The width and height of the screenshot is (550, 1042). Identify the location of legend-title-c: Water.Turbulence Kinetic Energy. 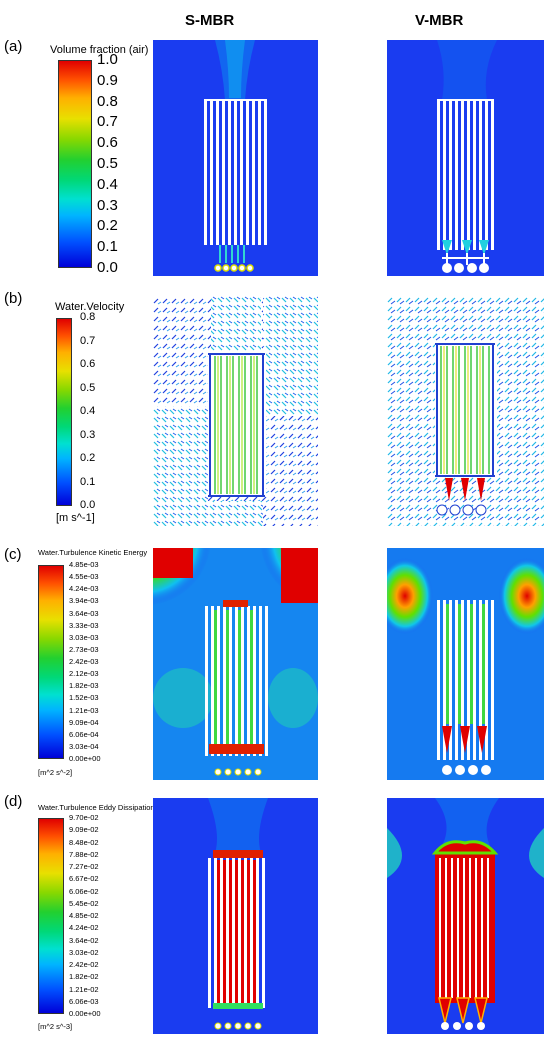
(93, 552).